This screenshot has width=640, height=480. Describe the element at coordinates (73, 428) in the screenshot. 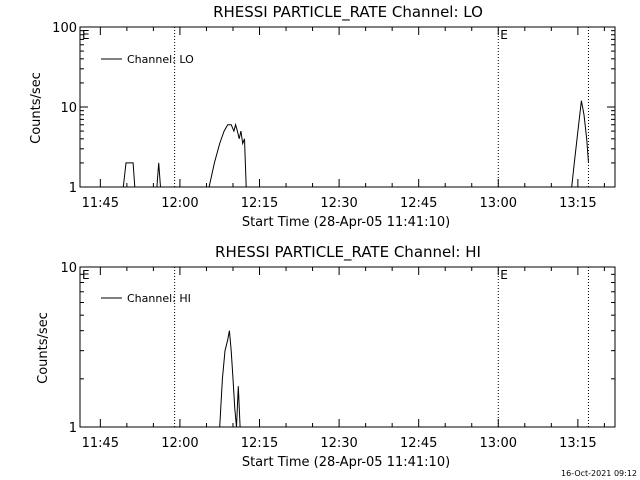

I see `y-tick-label-hi: 1` at that location.